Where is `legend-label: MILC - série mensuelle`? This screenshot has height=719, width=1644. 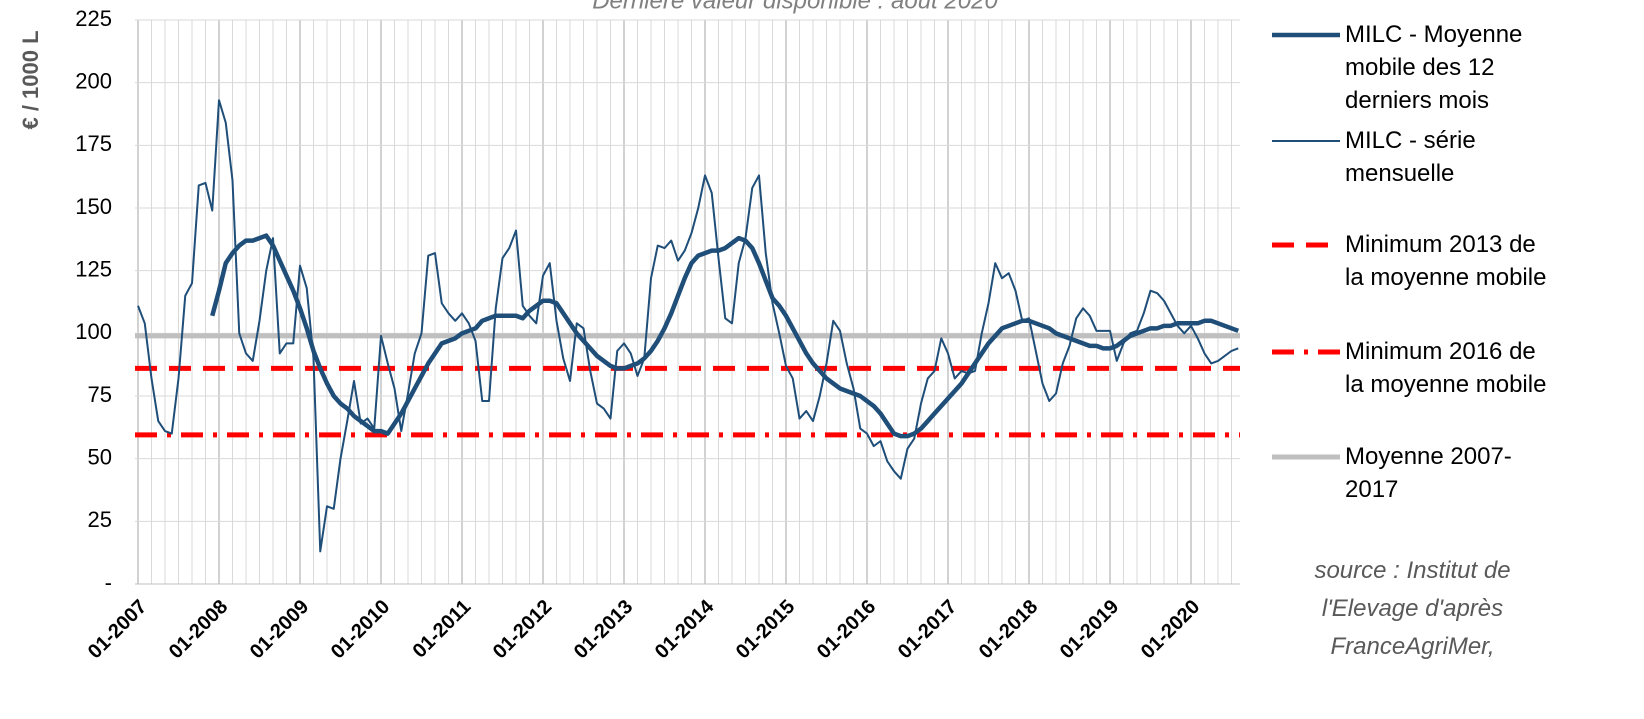 legend-label: MILC - série mensuelle is located at coordinates (1410, 157).